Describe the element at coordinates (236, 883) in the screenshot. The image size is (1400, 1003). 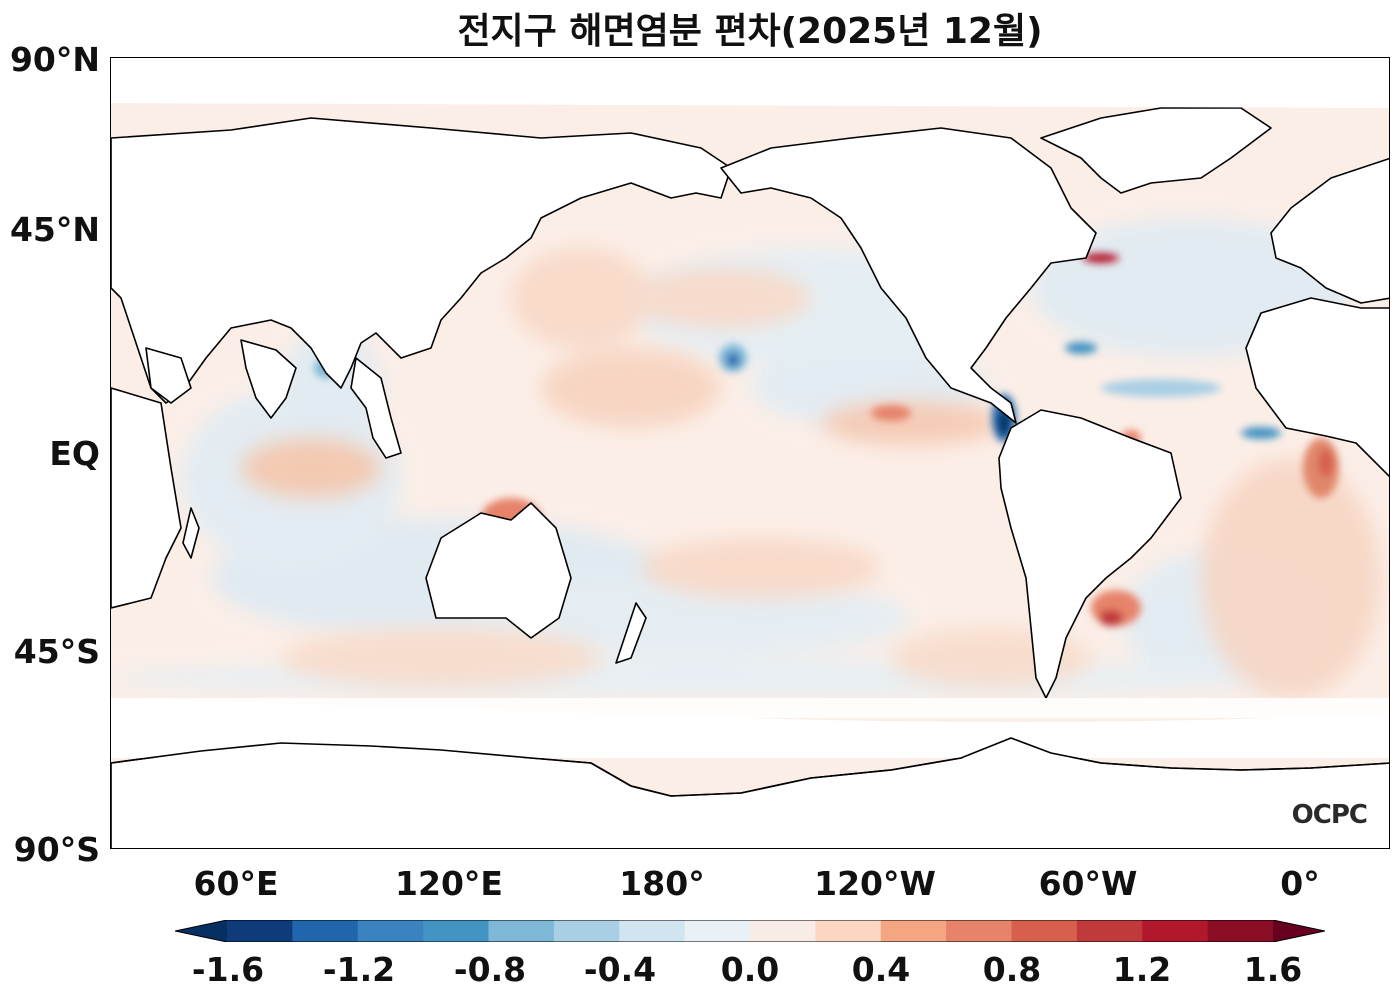
I see `x-tick-label: 60°E` at that location.